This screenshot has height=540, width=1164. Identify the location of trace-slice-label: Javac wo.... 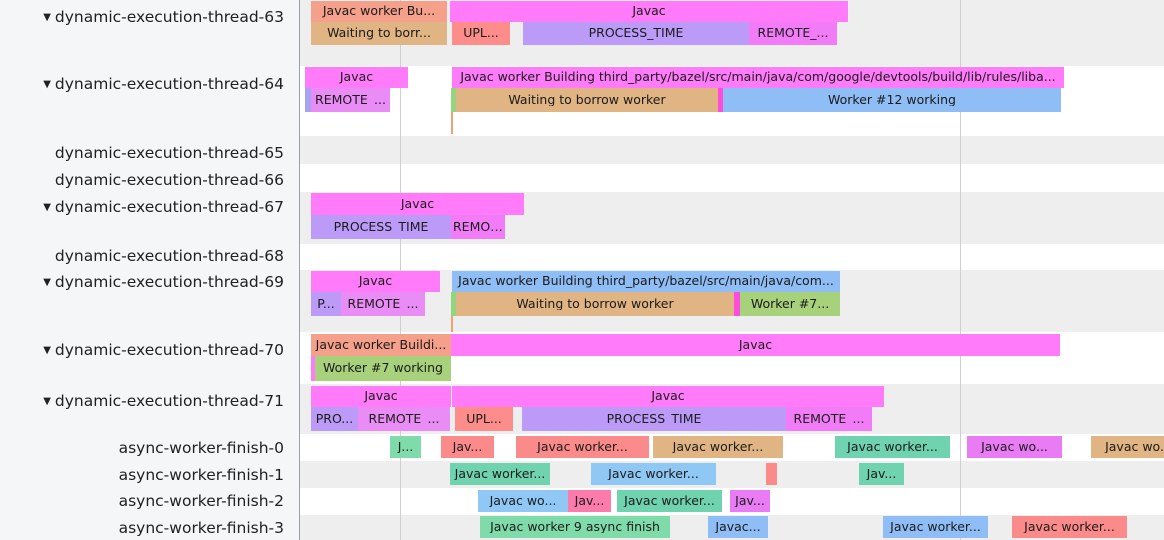
(1134, 447).